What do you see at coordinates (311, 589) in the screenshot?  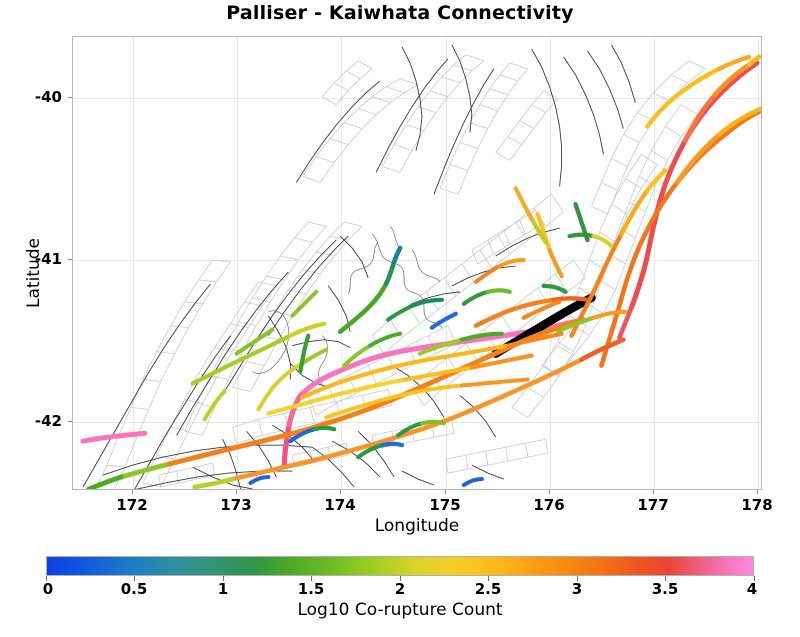 I see `colorbar-label-1p5: 1.5` at bounding box center [311, 589].